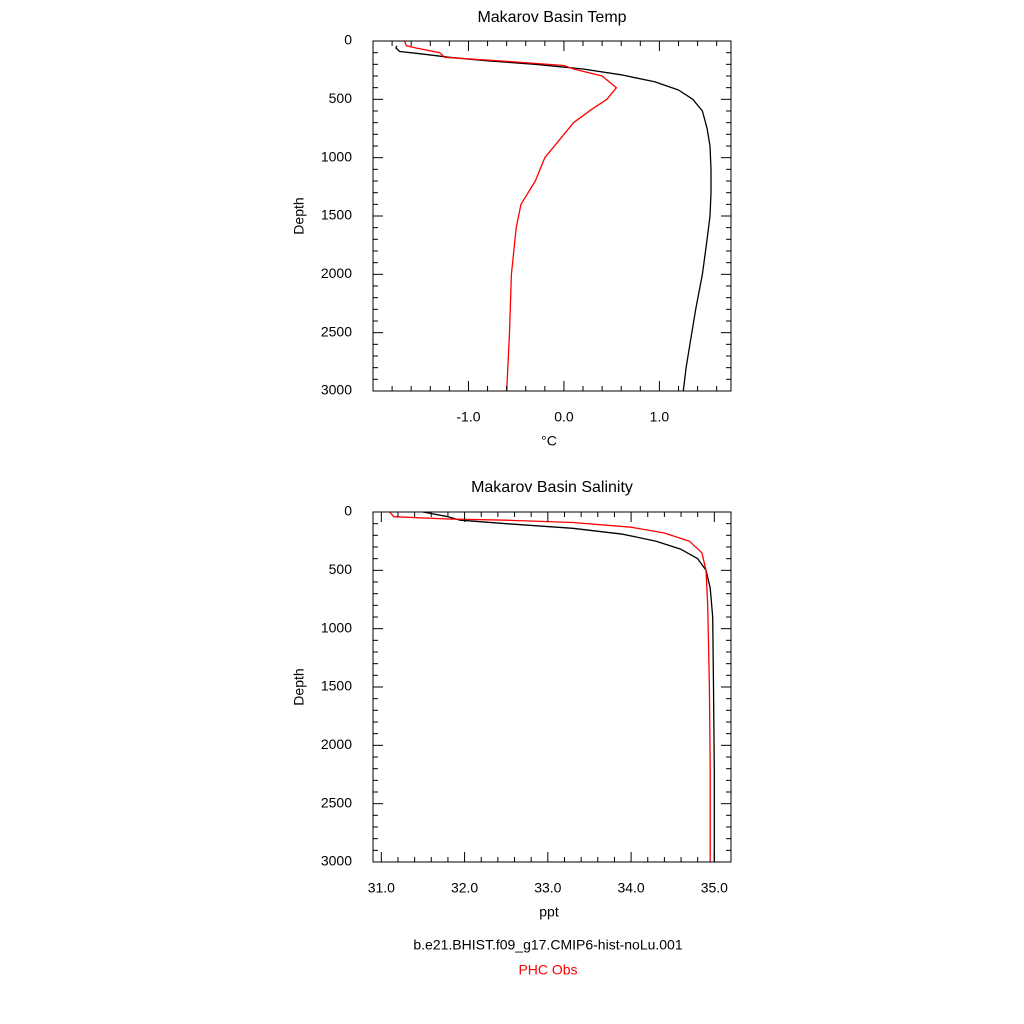 The width and height of the screenshot is (1024, 1024). Describe the element at coordinates (630, 888) in the screenshot. I see `x-tick-label: 34.0` at that location.